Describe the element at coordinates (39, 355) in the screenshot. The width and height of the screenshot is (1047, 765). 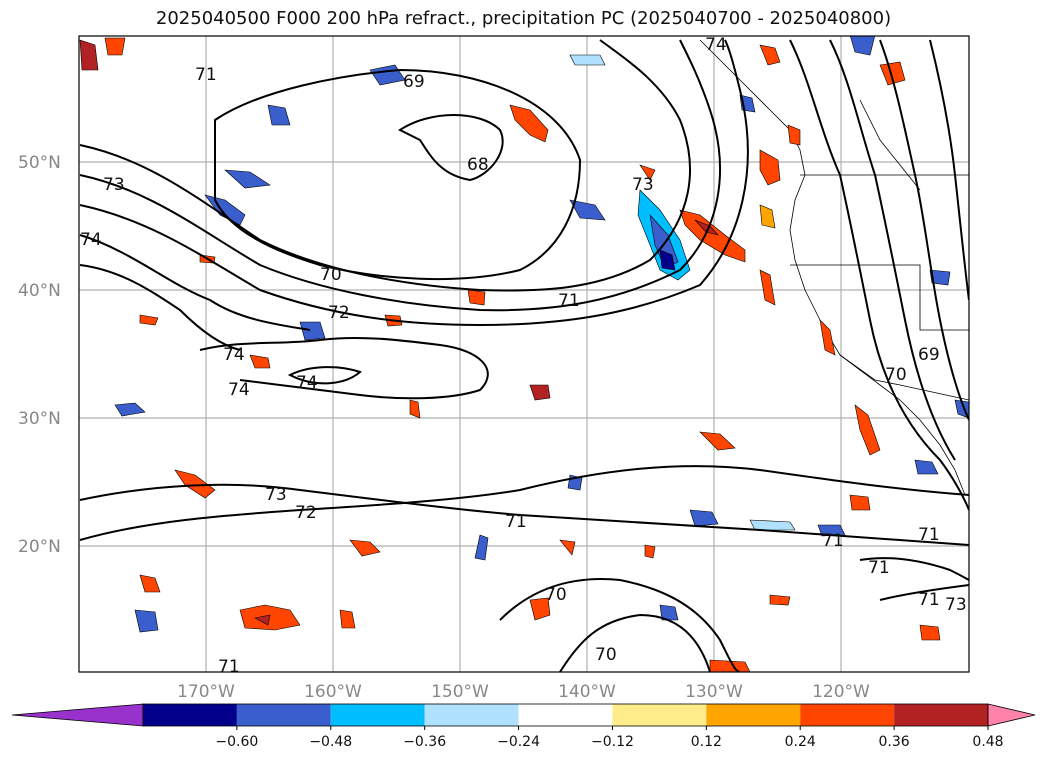
I see `latitude-labels: 50°N 40°N 30°N 20°N` at that location.